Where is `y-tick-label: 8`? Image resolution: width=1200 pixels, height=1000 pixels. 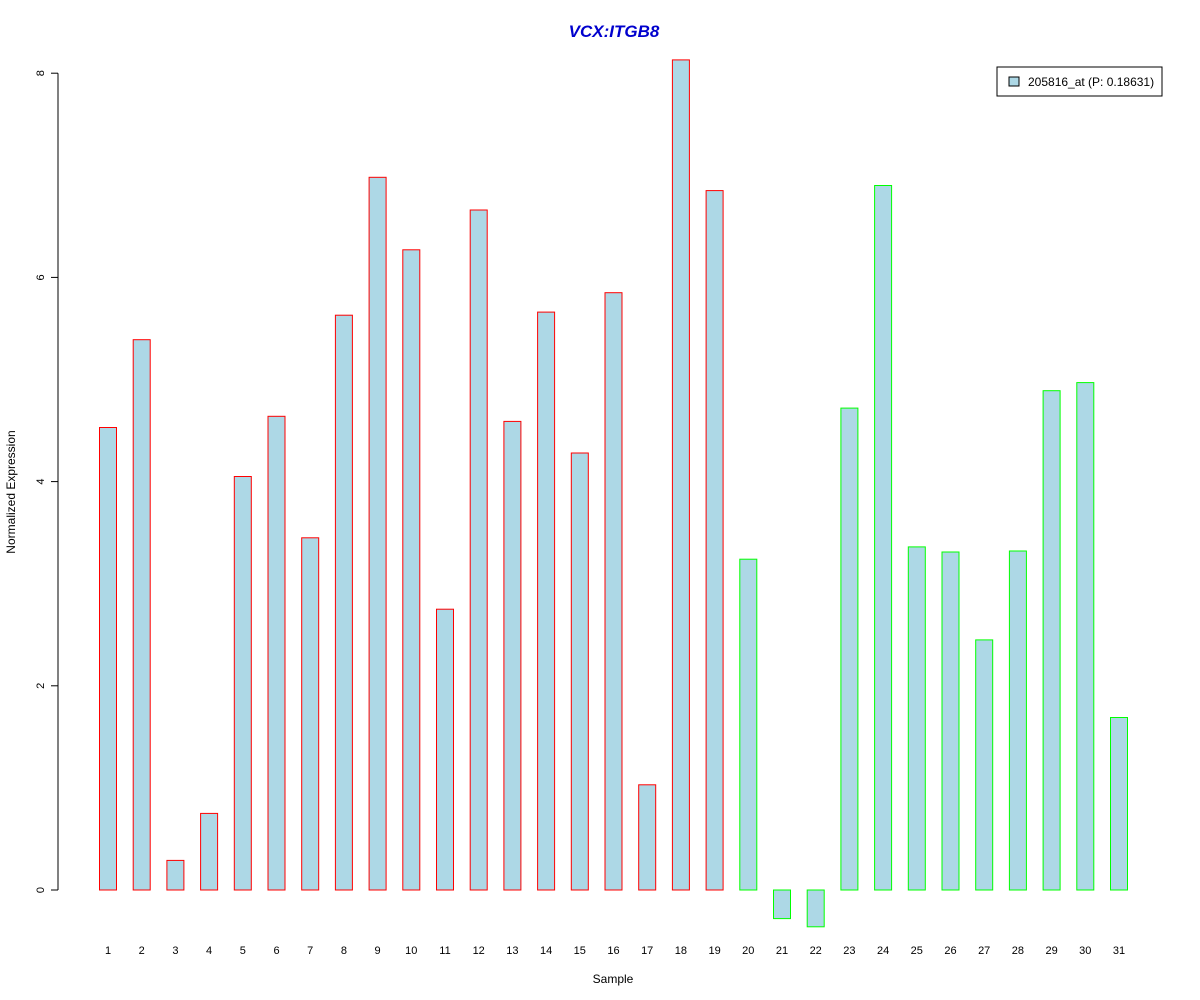 y-tick-label: 8 is located at coordinates (41, 73).